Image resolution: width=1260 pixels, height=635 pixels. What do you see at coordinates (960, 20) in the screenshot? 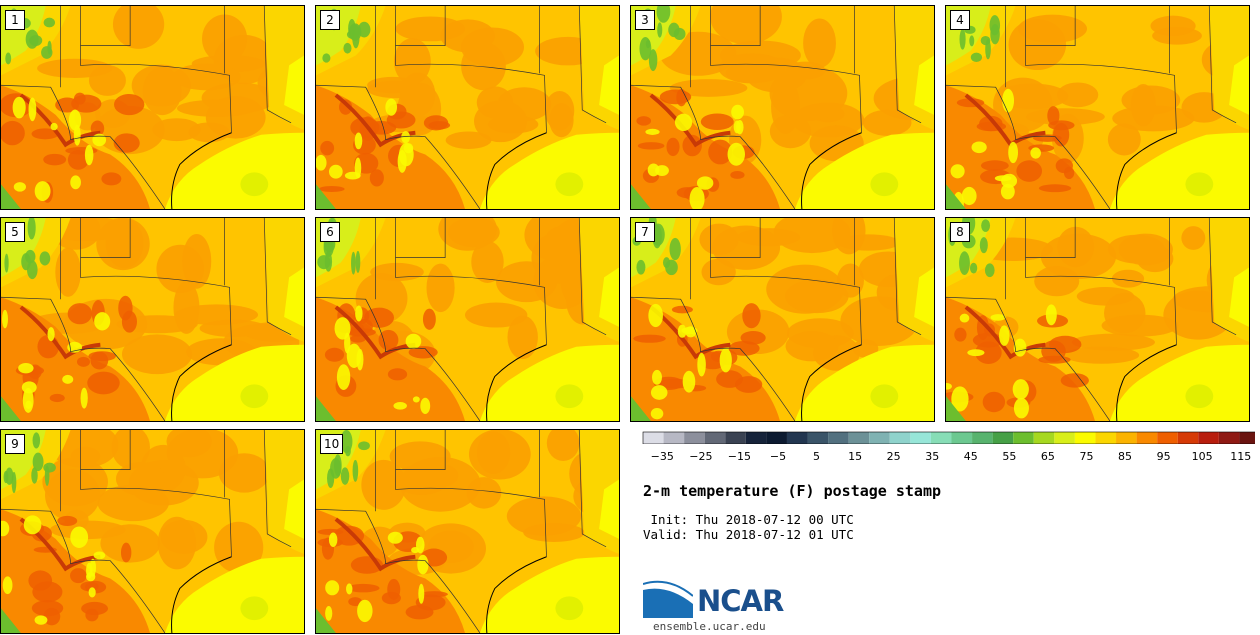
I see `panel-label: 4` at bounding box center [960, 20].